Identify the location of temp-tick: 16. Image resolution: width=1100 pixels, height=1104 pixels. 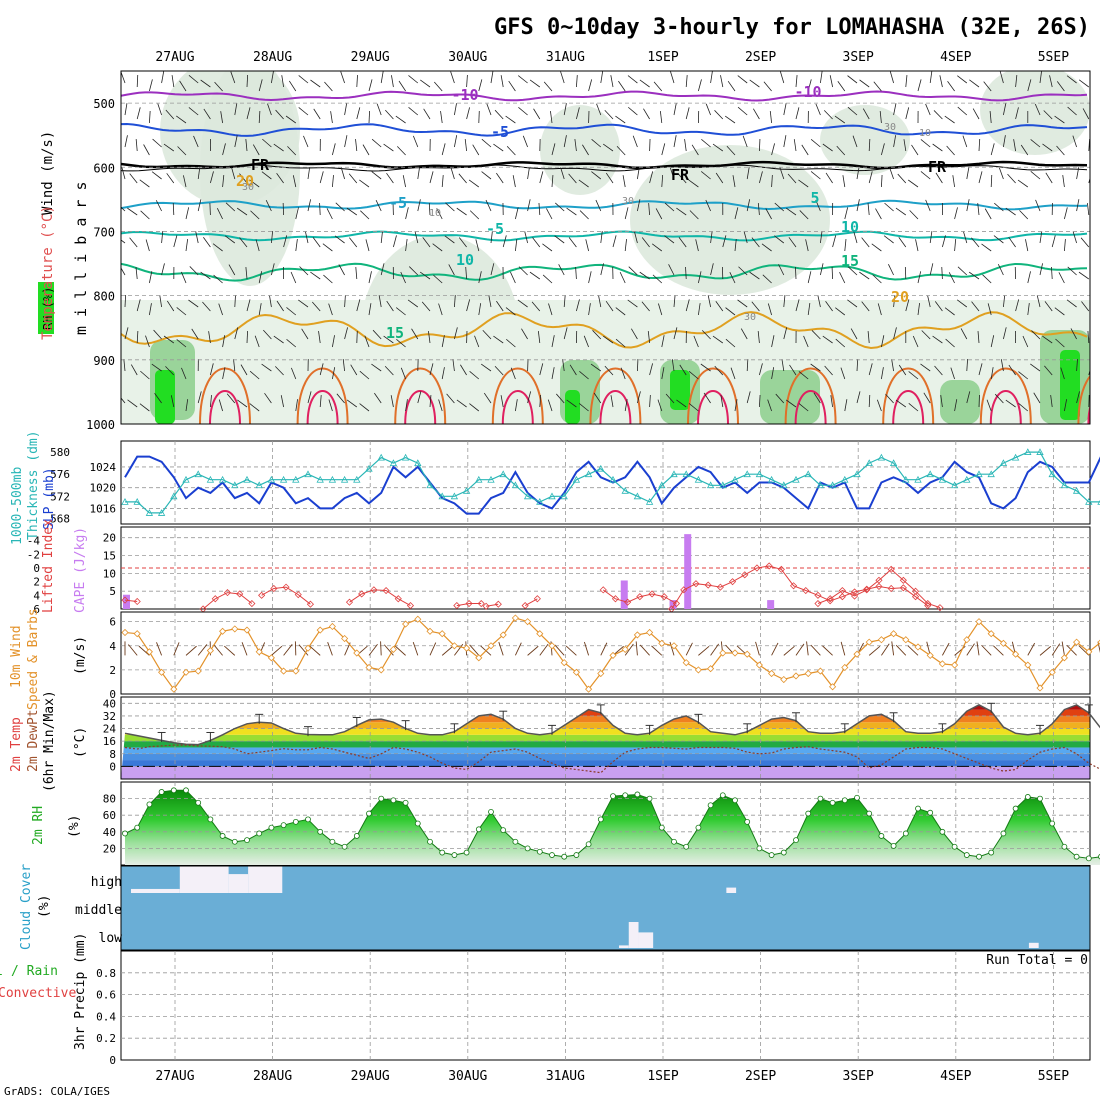
(109, 741).